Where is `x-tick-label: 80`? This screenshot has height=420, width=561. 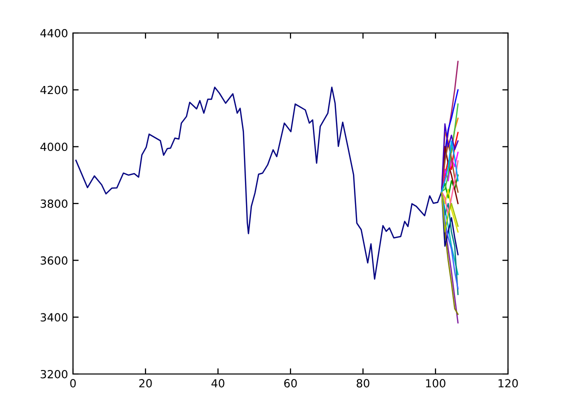
x-tick-label: 80 is located at coordinates (363, 383).